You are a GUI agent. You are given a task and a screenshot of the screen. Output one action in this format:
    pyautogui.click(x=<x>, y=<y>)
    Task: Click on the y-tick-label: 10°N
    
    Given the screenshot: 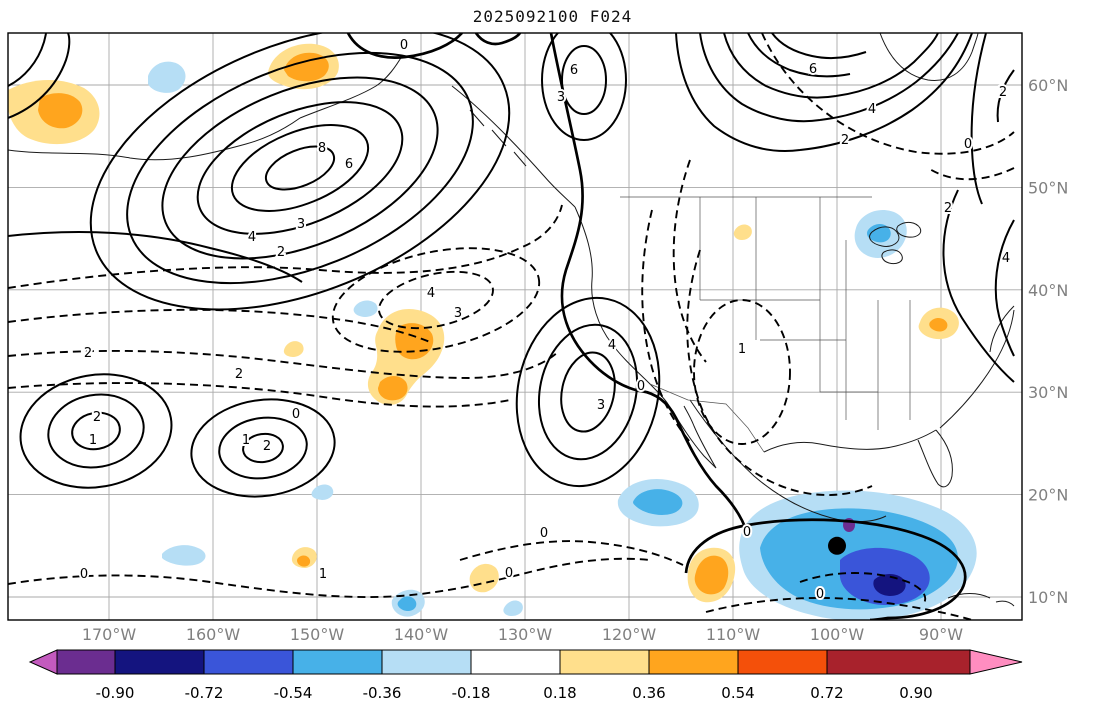 What is the action you would take?
    pyautogui.click(x=1048, y=597)
    